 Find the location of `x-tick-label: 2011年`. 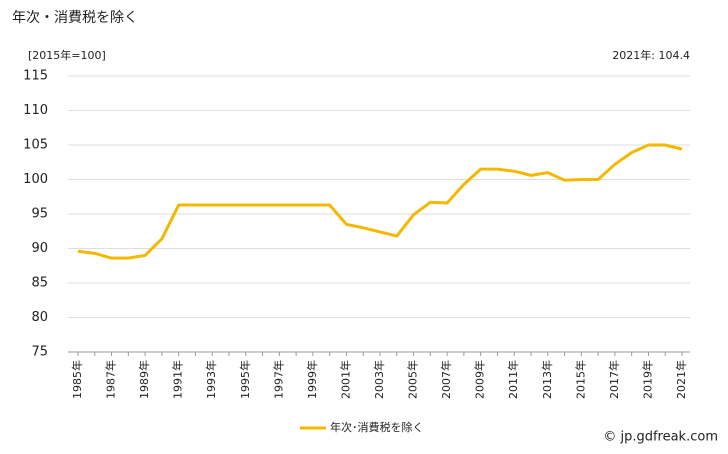

x-tick-label: 2011年 is located at coordinates (513, 379).